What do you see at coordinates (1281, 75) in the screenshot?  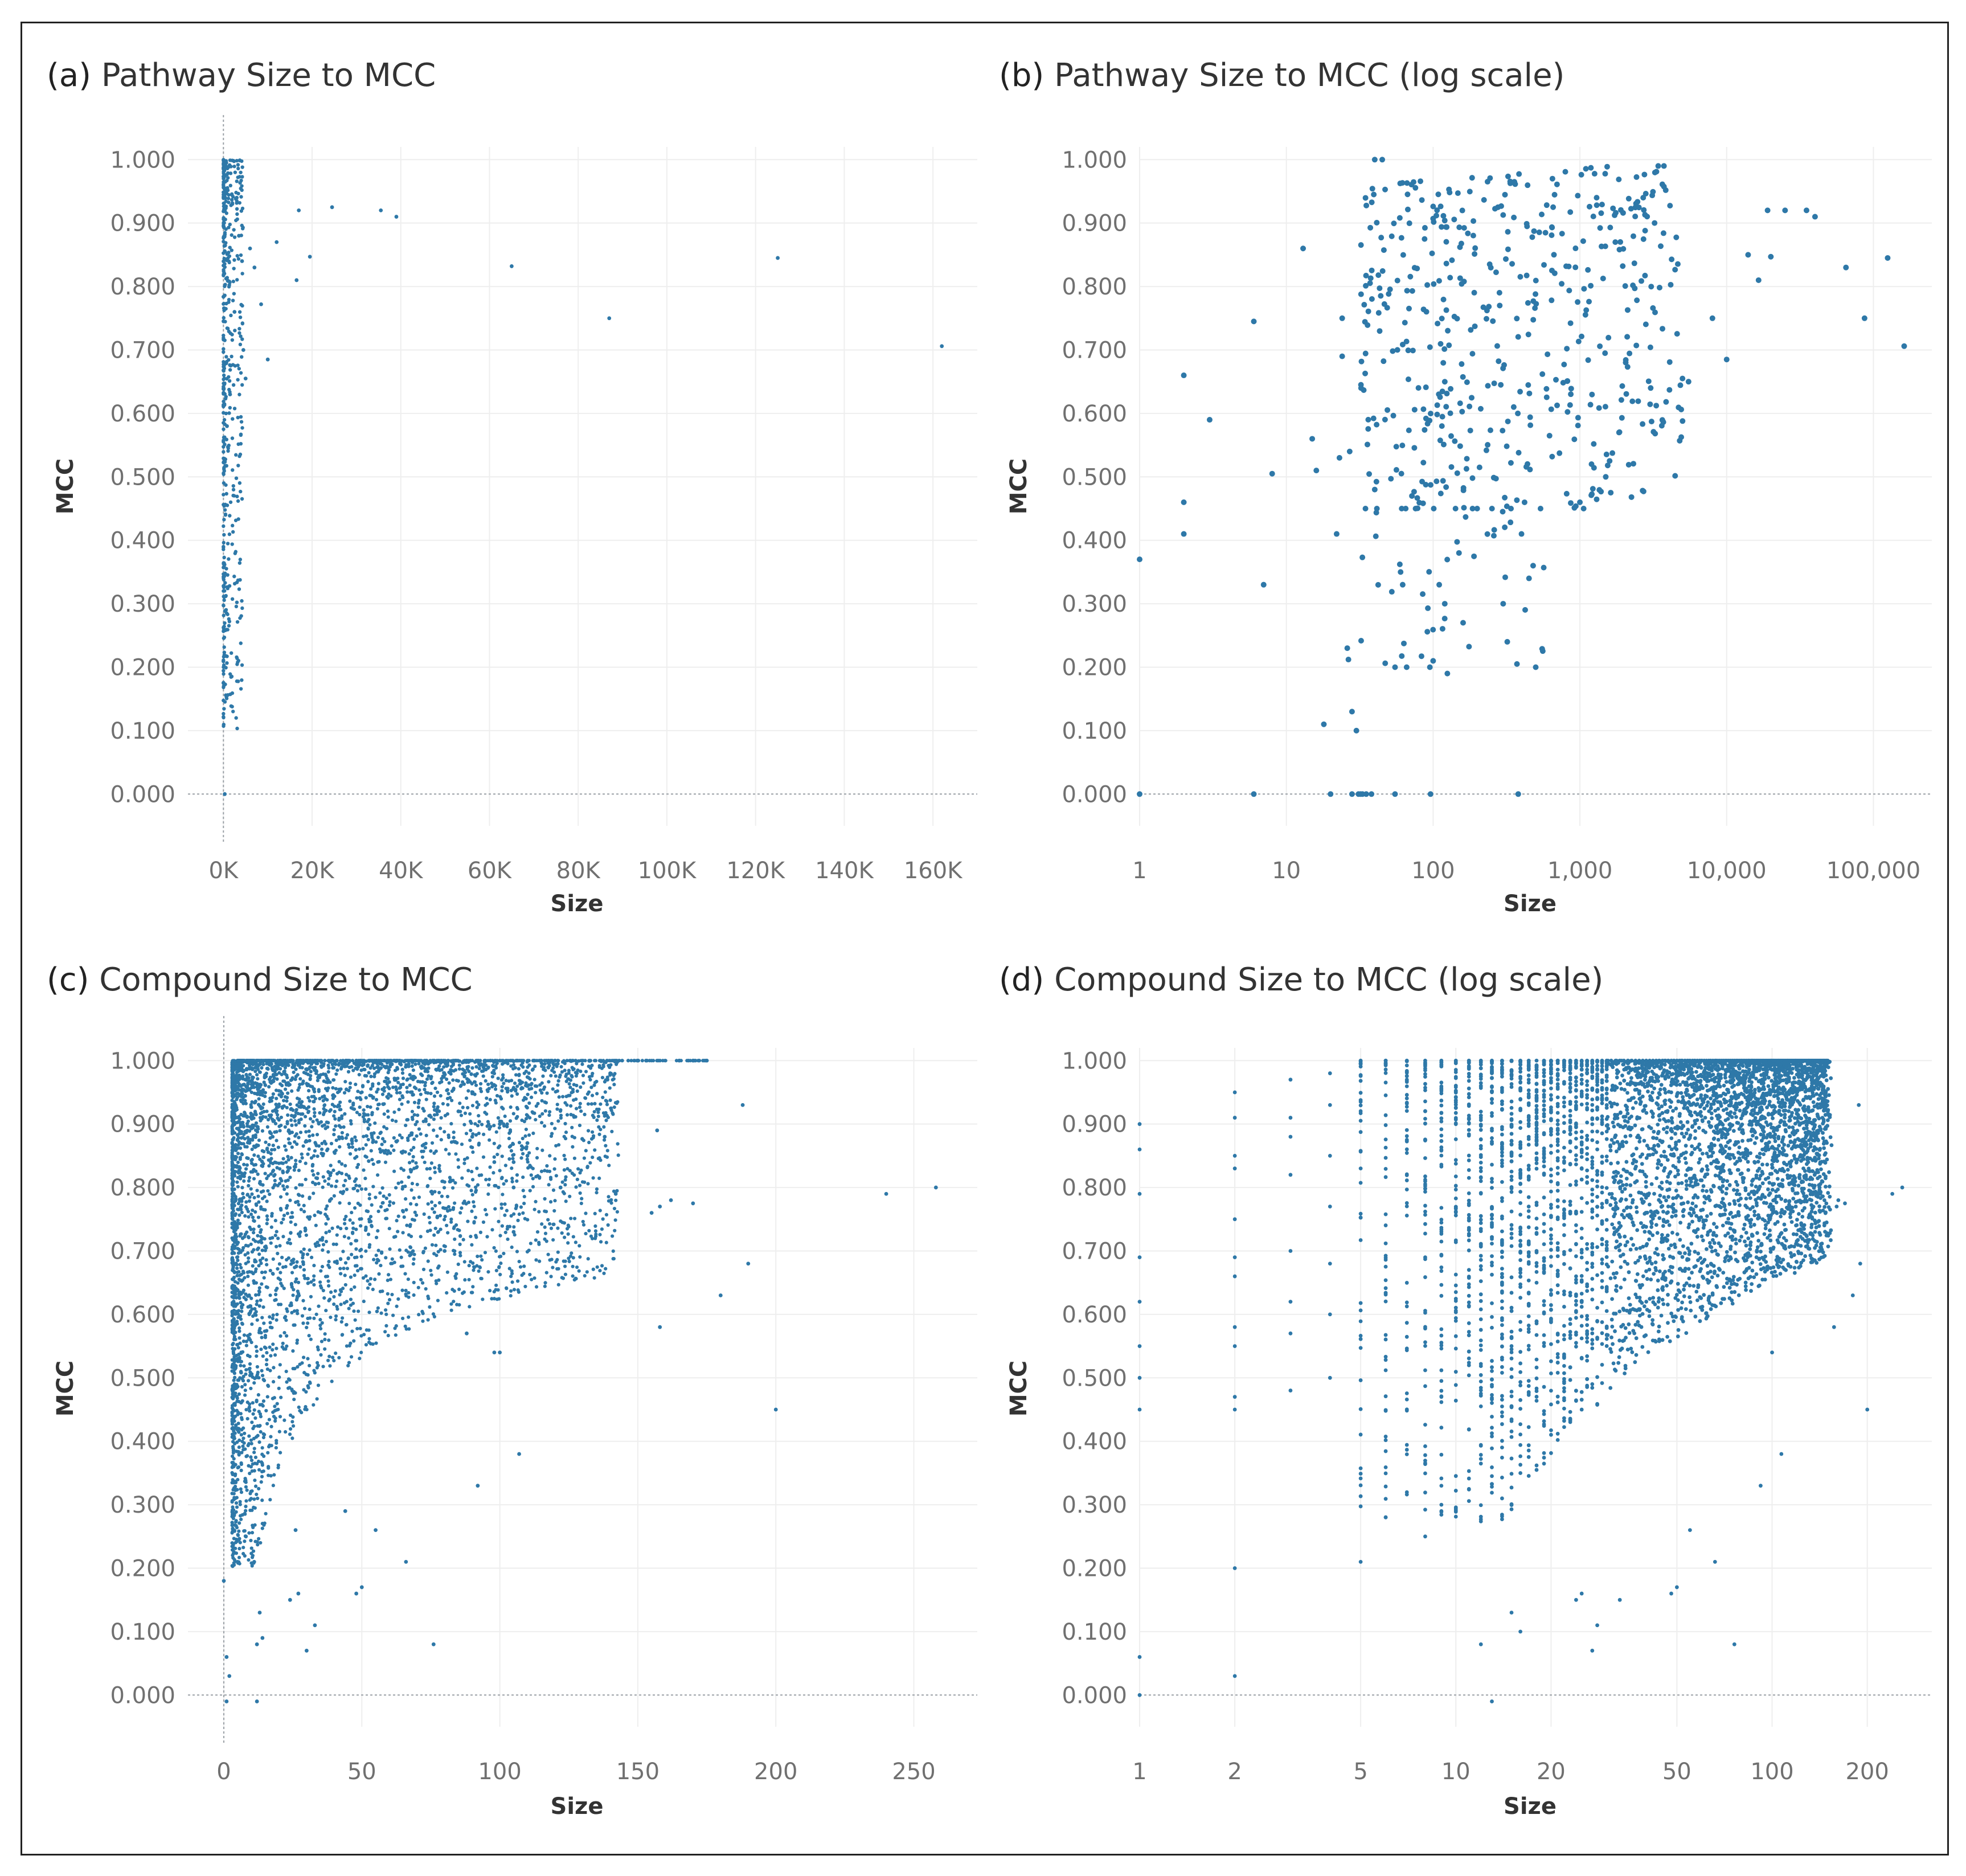 I see `panel-b-title: (b) Pathway Size to MCC (log scale)` at bounding box center [1281, 75].